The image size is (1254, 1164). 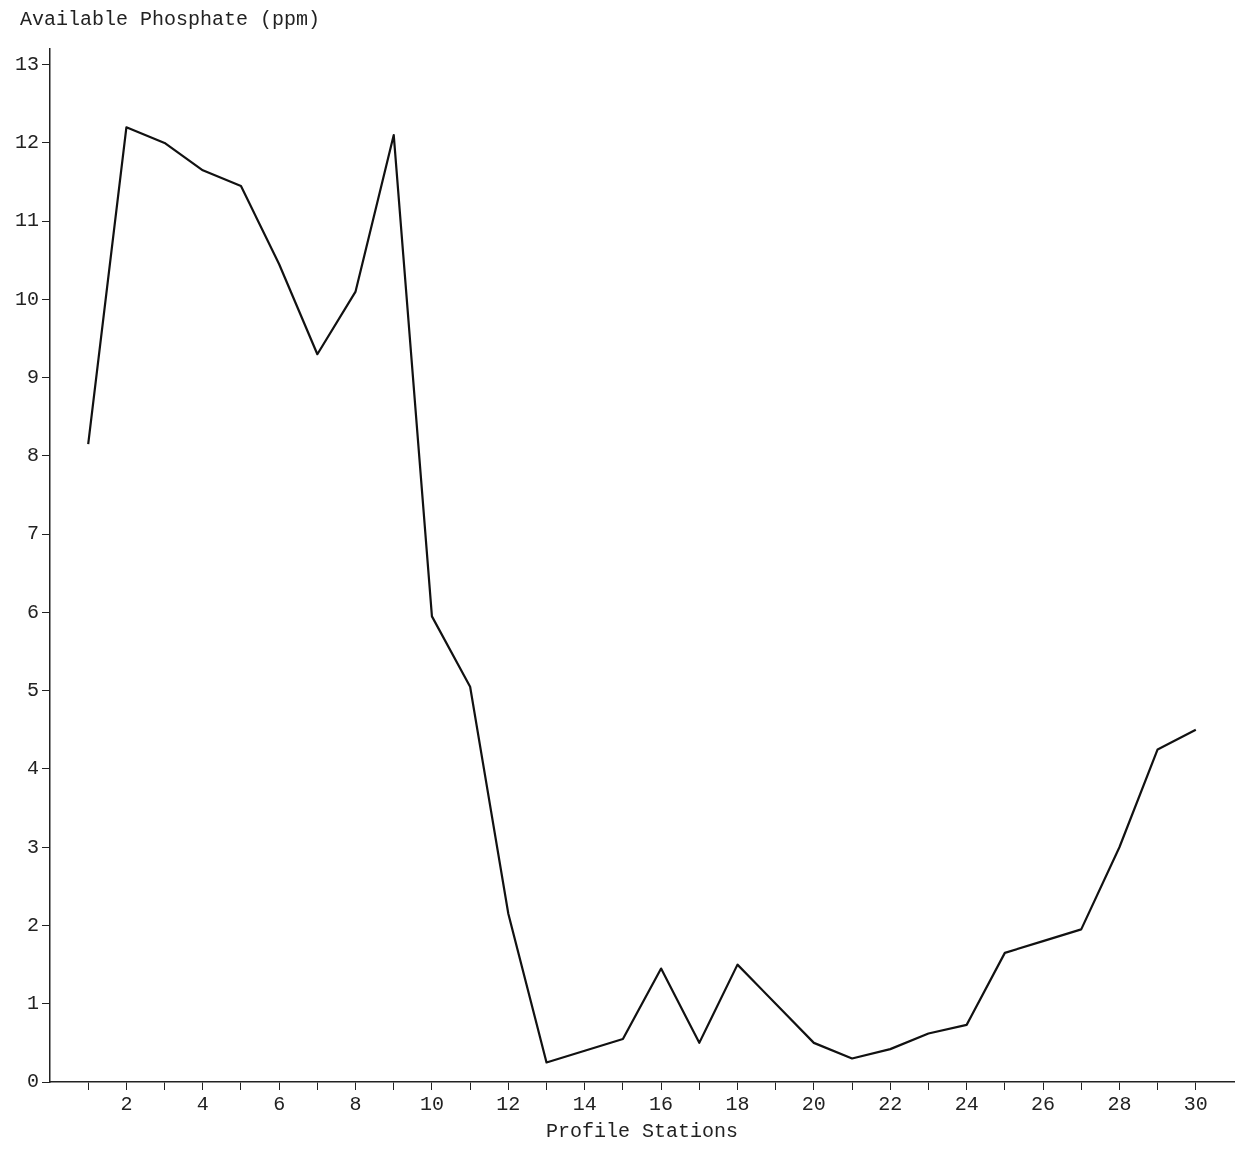 What do you see at coordinates (661, 1105) in the screenshot?
I see `x-tick-label: 16` at bounding box center [661, 1105].